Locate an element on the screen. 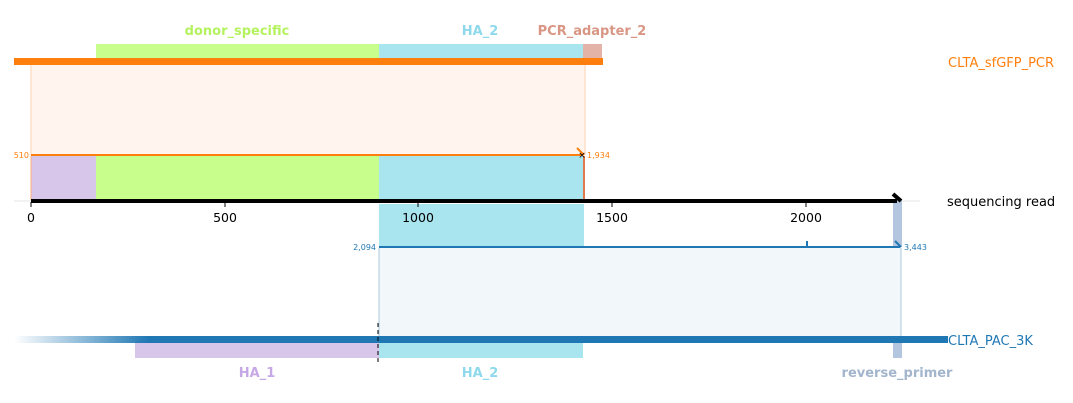 This screenshot has height=403, width=1073. label-ha2-top: HA_2 is located at coordinates (480, 31).